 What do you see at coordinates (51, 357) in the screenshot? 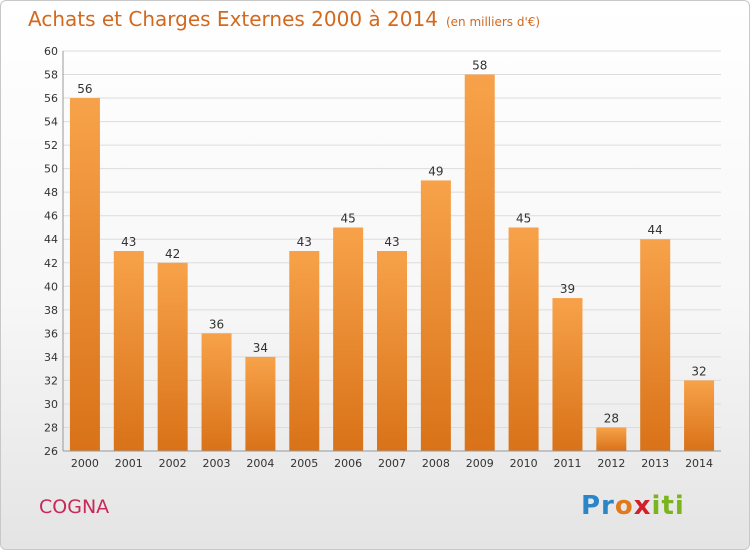
I see `y-tick-label: 34` at bounding box center [51, 357].